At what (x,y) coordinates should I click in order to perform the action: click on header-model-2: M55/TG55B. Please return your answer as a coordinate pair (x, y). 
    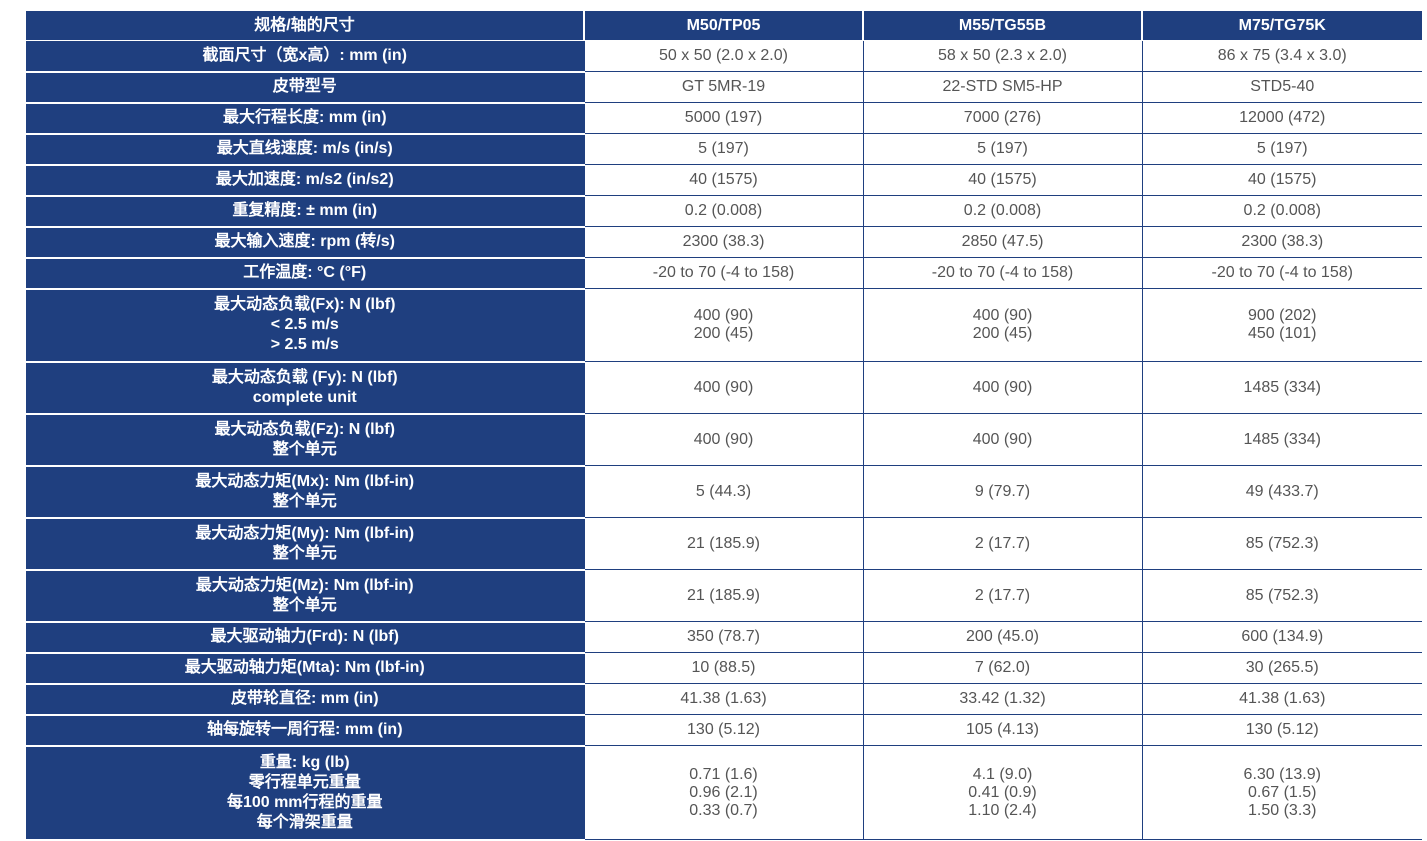
    Looking at the image, I should click on (1002, 25).